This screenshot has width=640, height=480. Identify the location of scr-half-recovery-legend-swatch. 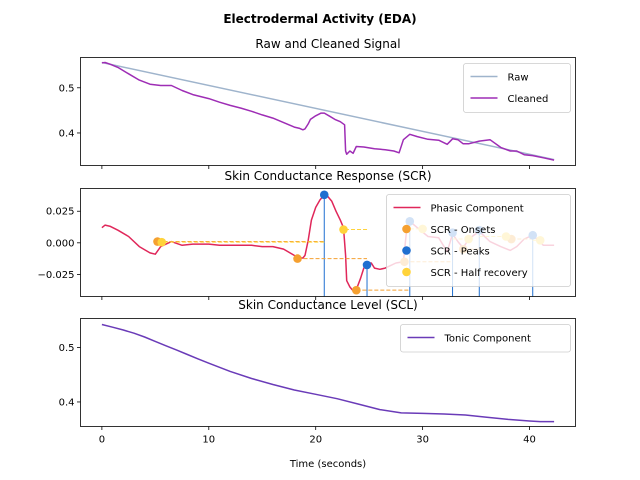
(406, 272).